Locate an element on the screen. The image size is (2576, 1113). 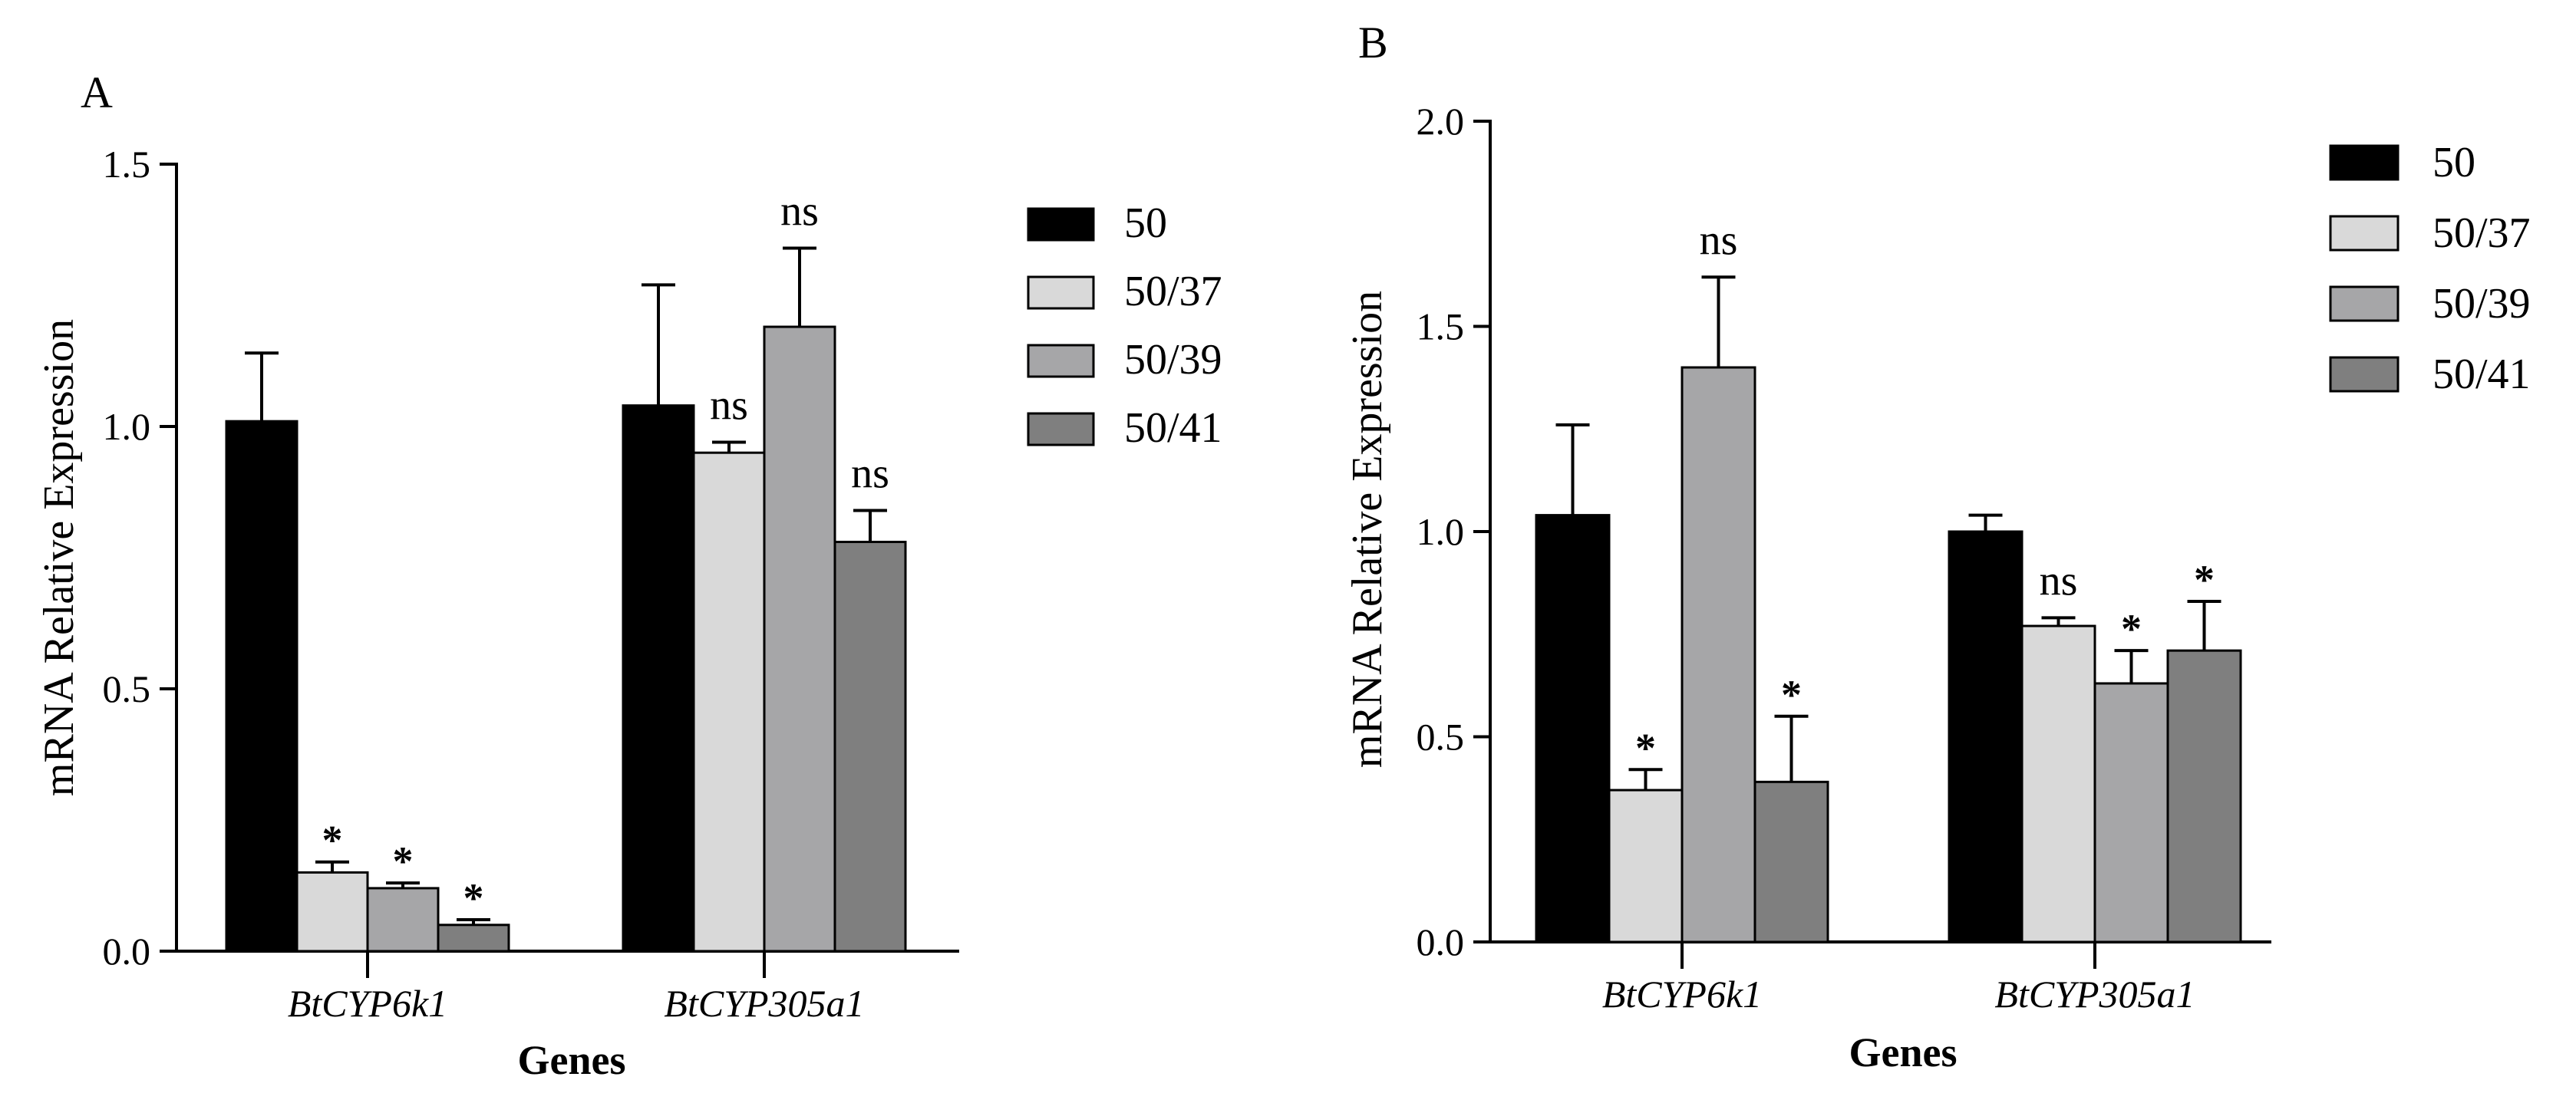
panel-letter: B is located at coordinates (1373, 43).